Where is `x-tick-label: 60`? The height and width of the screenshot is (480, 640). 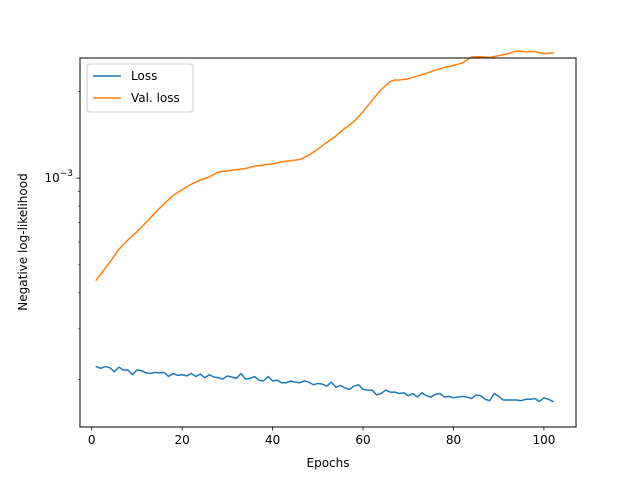 x-tick-label: 60 is located at coordinates (362, 440).